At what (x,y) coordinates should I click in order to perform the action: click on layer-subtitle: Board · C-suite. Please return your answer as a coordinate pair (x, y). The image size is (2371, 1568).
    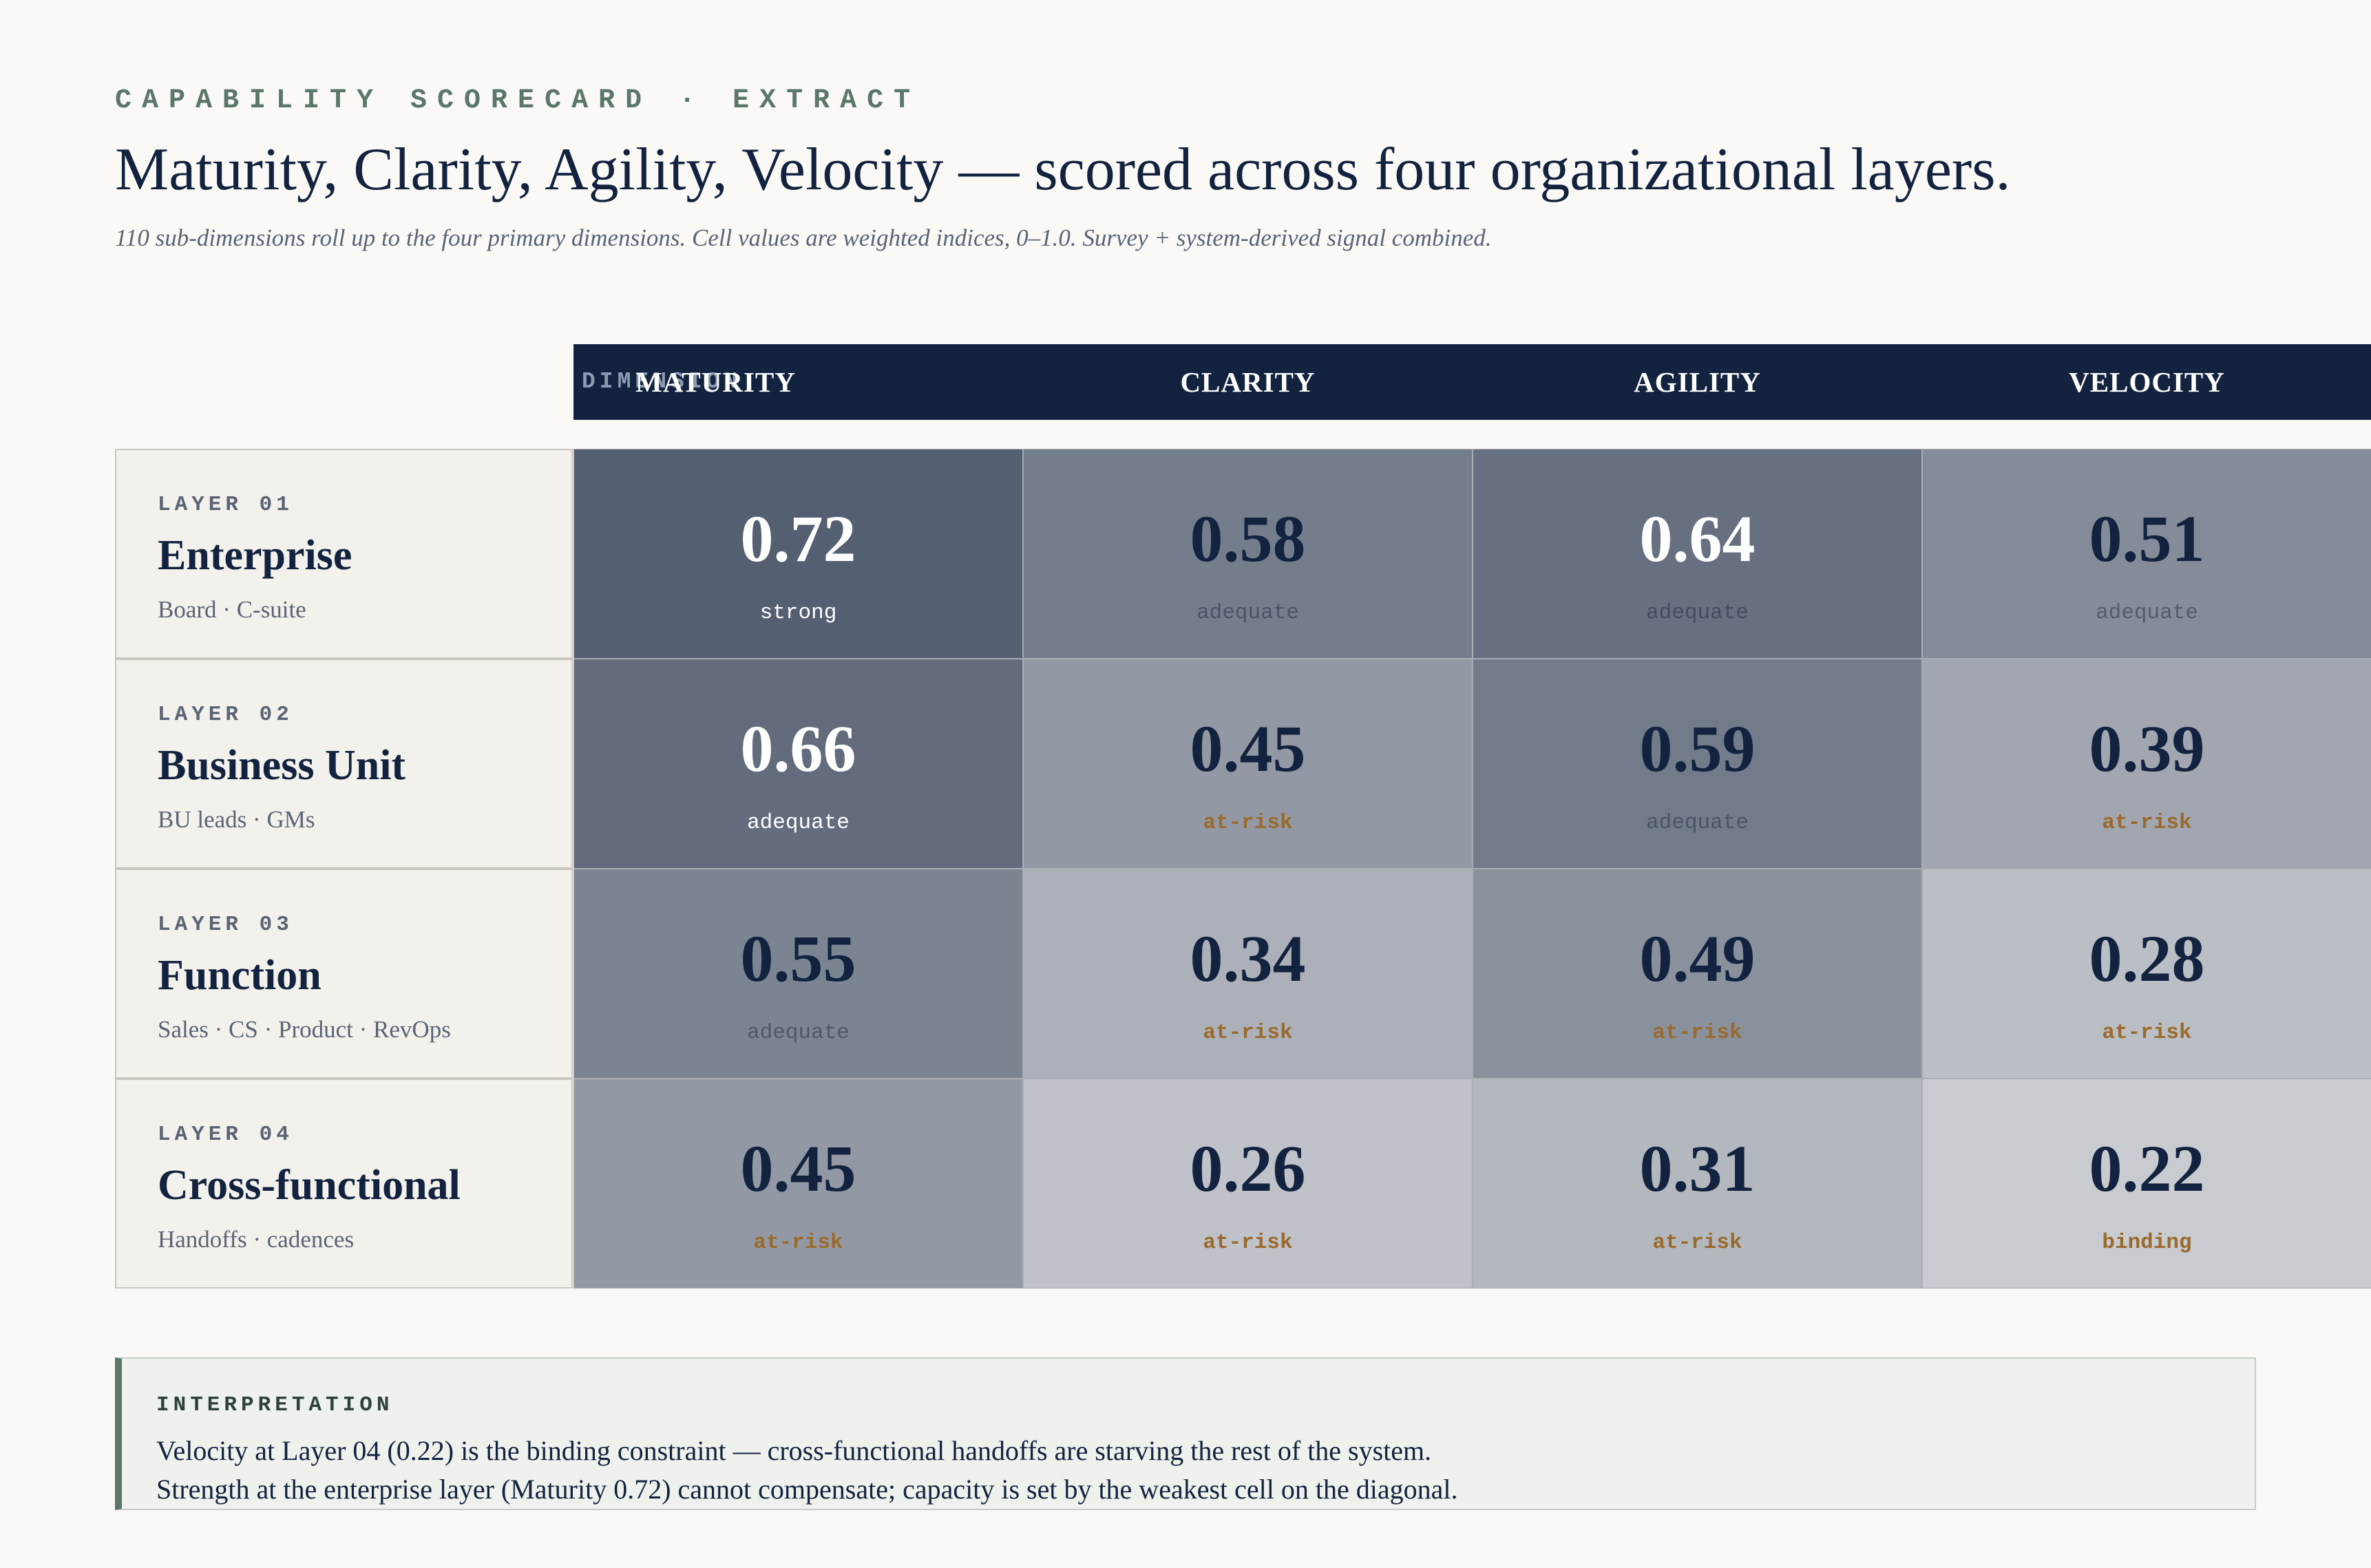
    Looking at the image, I should click on (232, 609).